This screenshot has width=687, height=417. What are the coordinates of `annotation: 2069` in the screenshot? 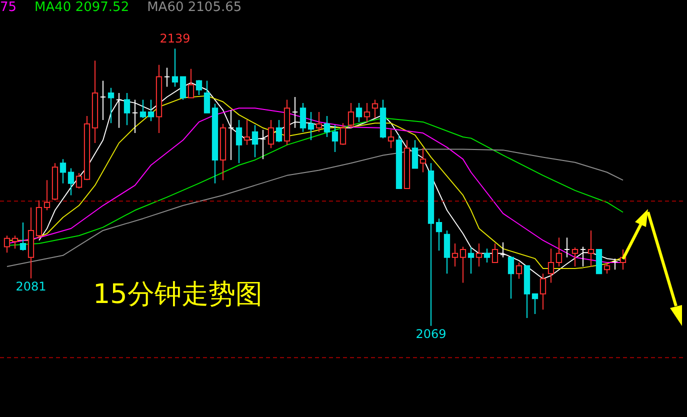 It's located at (431, 333).